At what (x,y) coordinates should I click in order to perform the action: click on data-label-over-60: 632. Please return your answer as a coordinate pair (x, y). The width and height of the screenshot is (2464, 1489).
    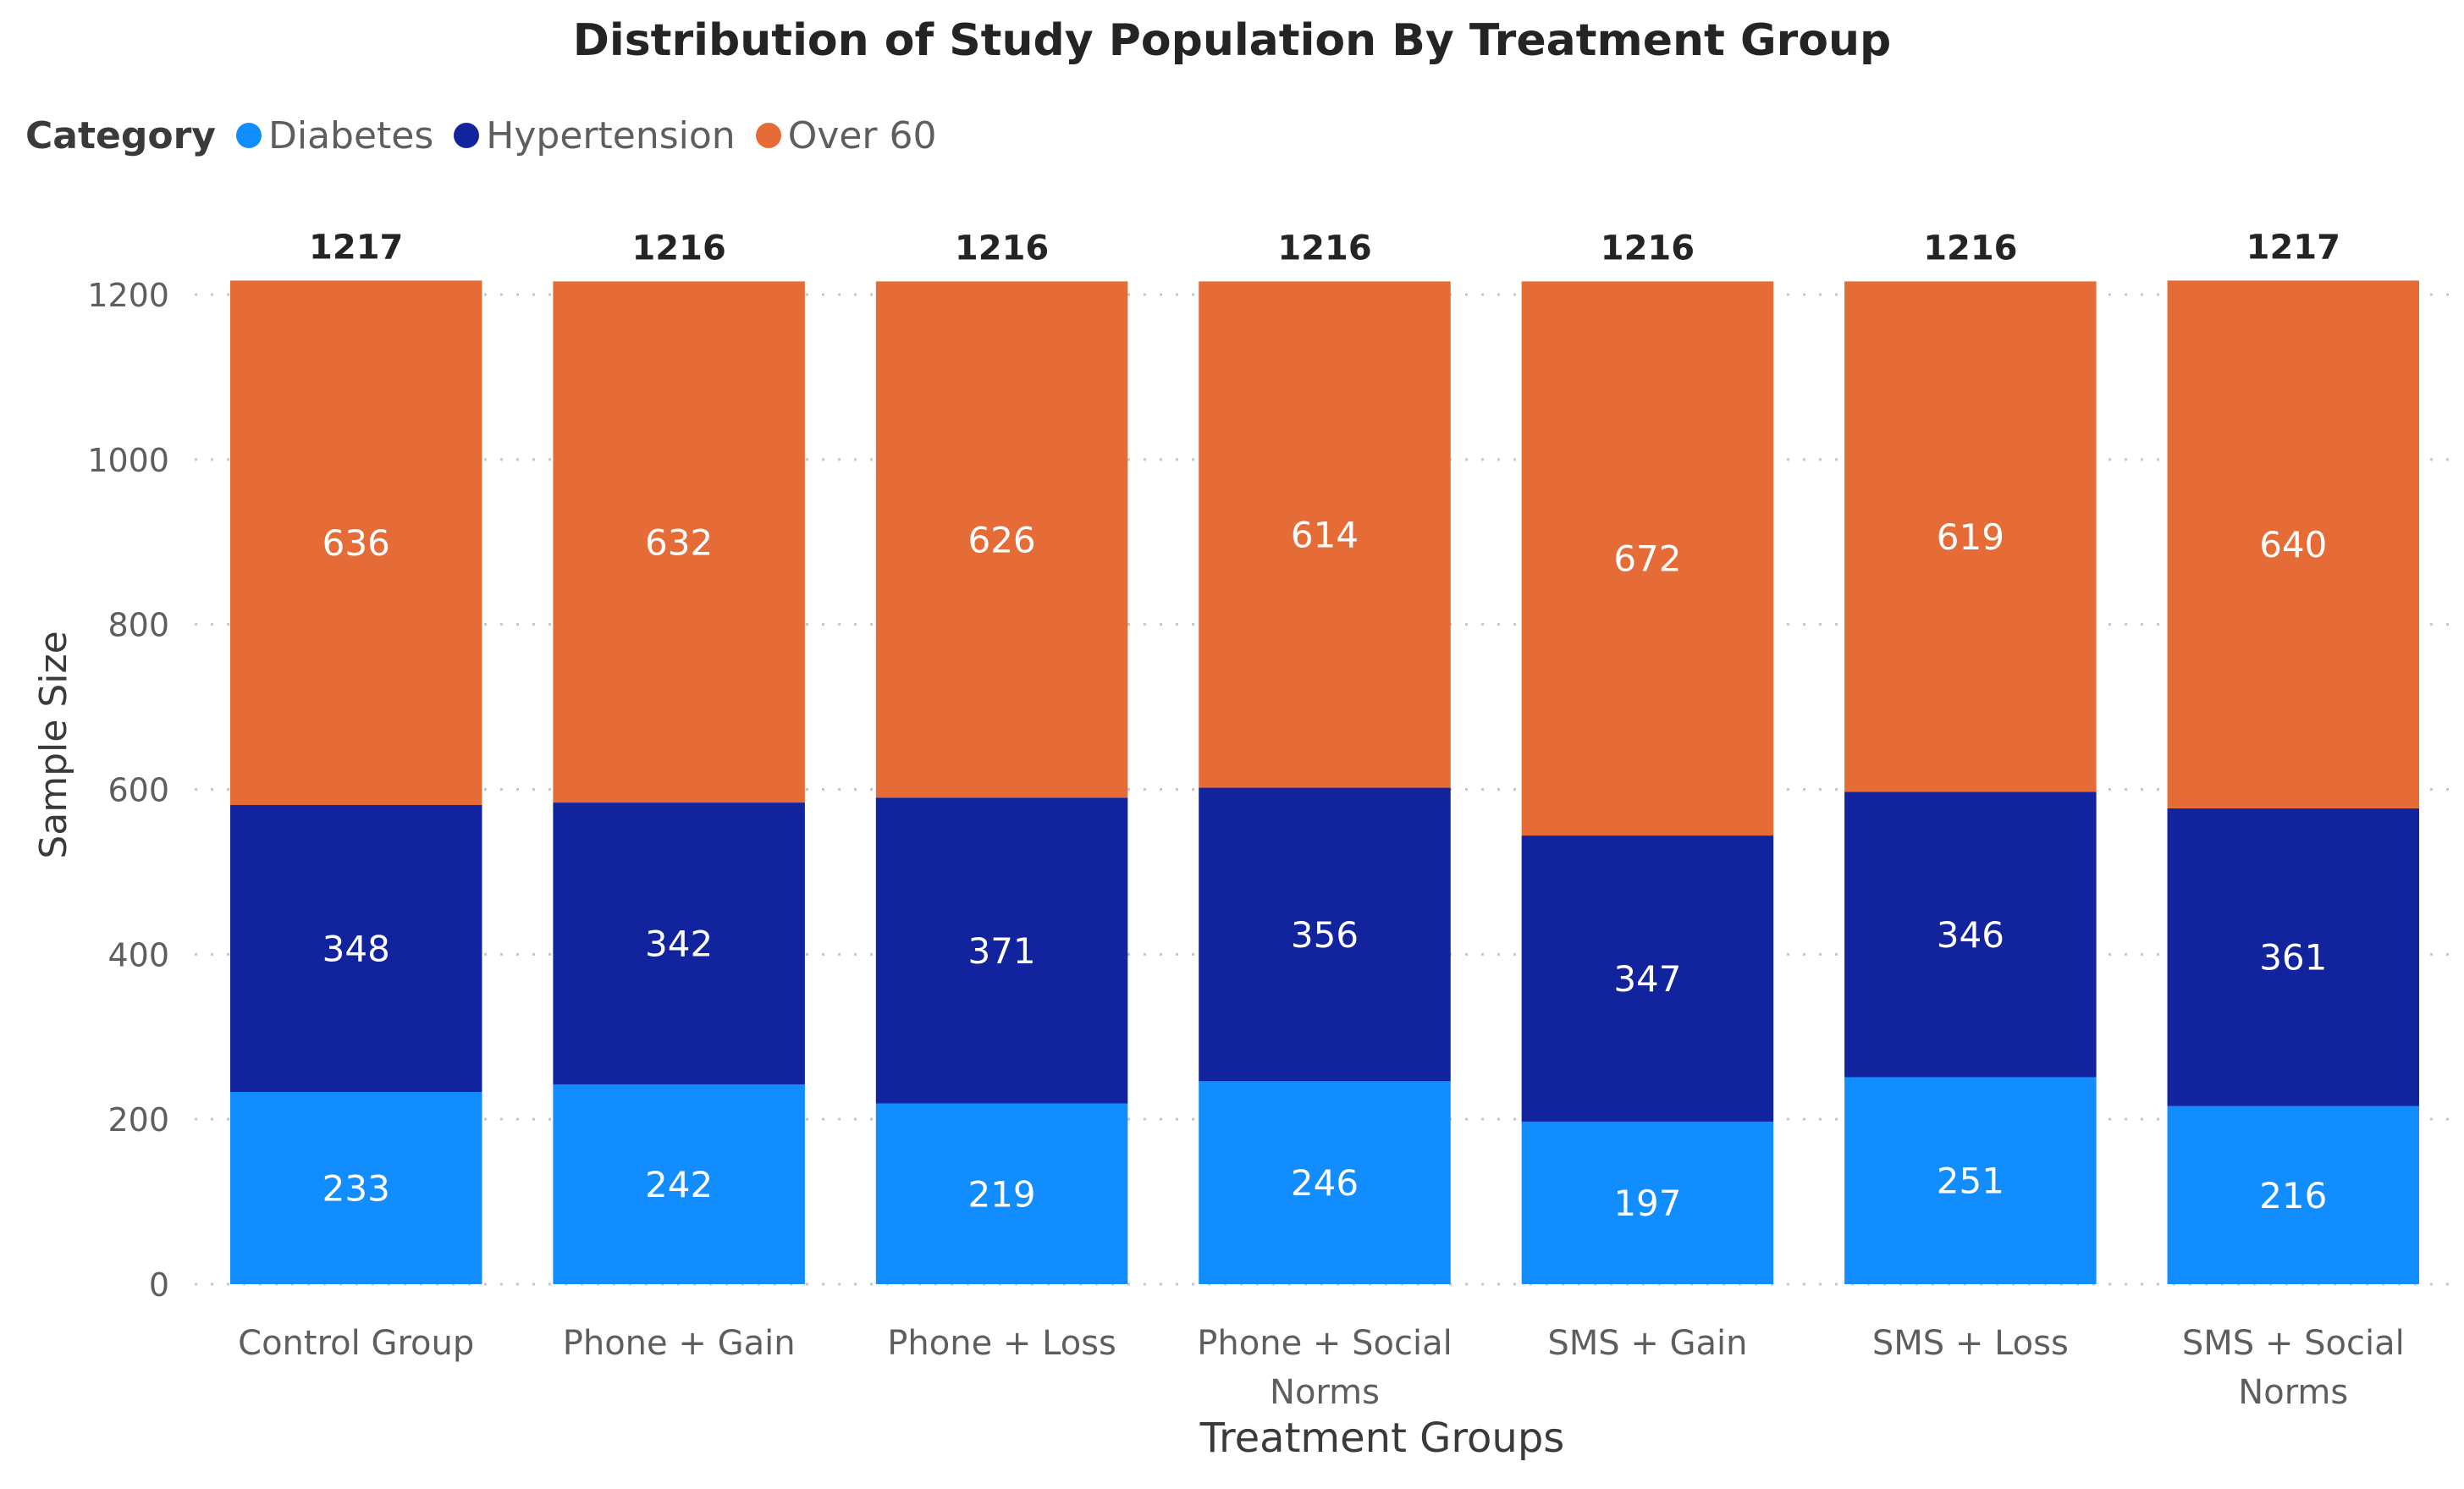
    Looking at the image, I should click on (679, 542).